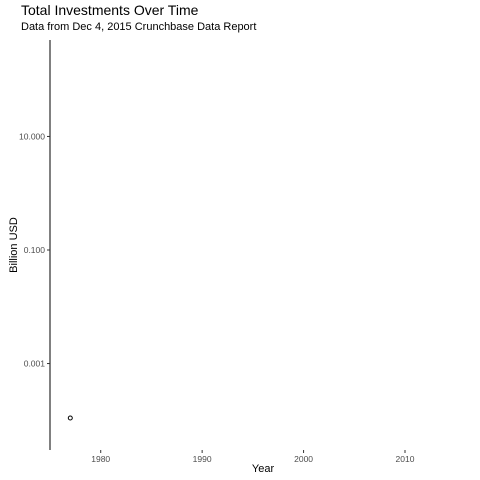  I want to click on x-tick-label: 2000, so click(303, 459).